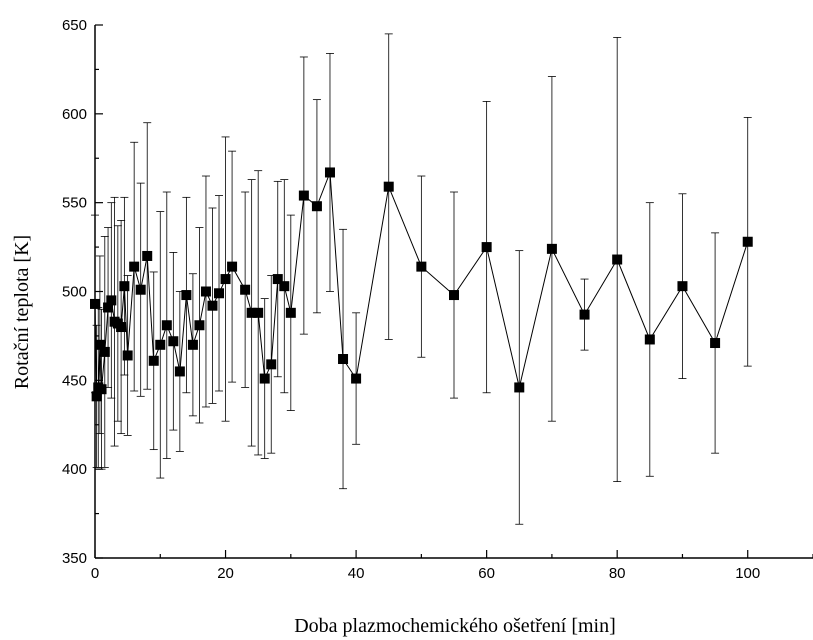 The width and height of the screenshot is (813, 640). Describe the element at coordinates (74, 25) in the screenshot. I see `y-tick-label: 650` at that location.